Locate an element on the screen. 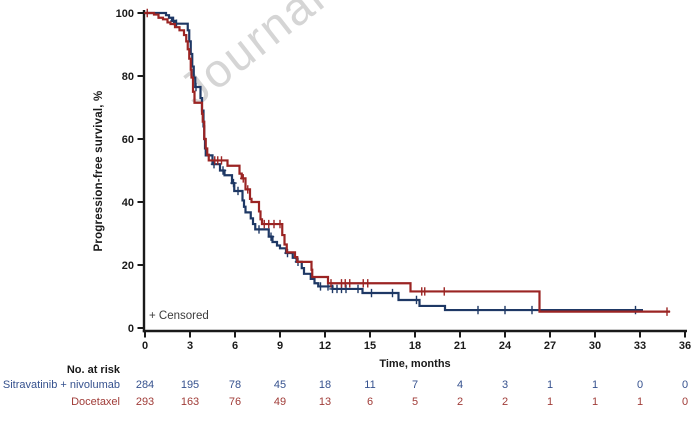  risk-row-label: Docetaxel is located at coordinates (95, 402).